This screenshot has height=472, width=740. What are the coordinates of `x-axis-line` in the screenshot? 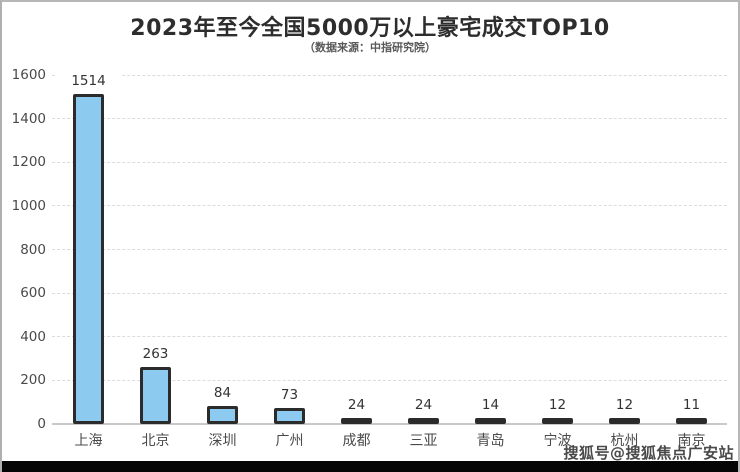 It's located at (389, 424).